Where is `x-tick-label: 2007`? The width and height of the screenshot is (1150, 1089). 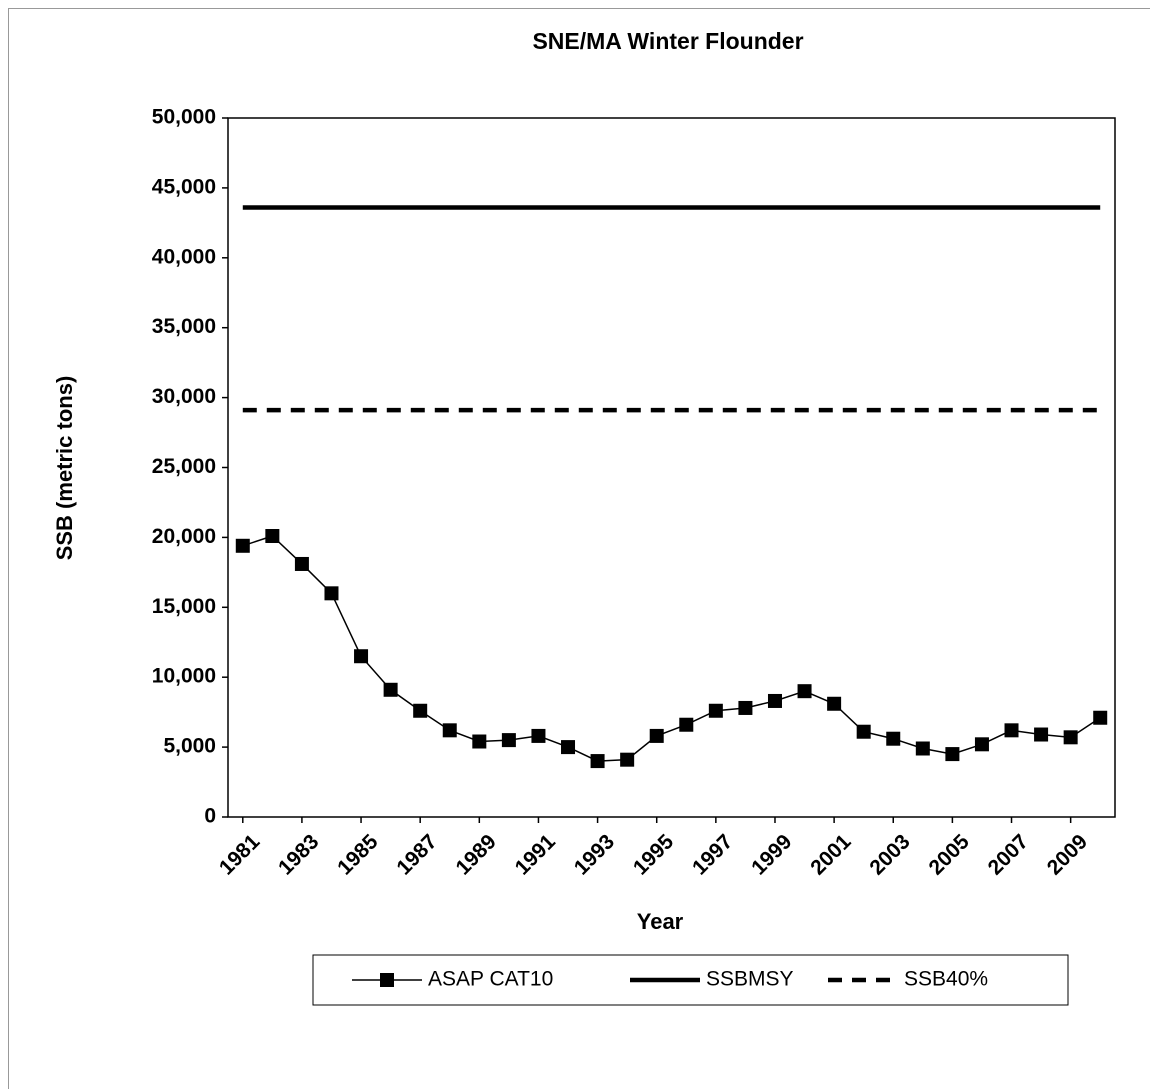 x-tick-label: 2007 is located at coordinates (1008, 854).